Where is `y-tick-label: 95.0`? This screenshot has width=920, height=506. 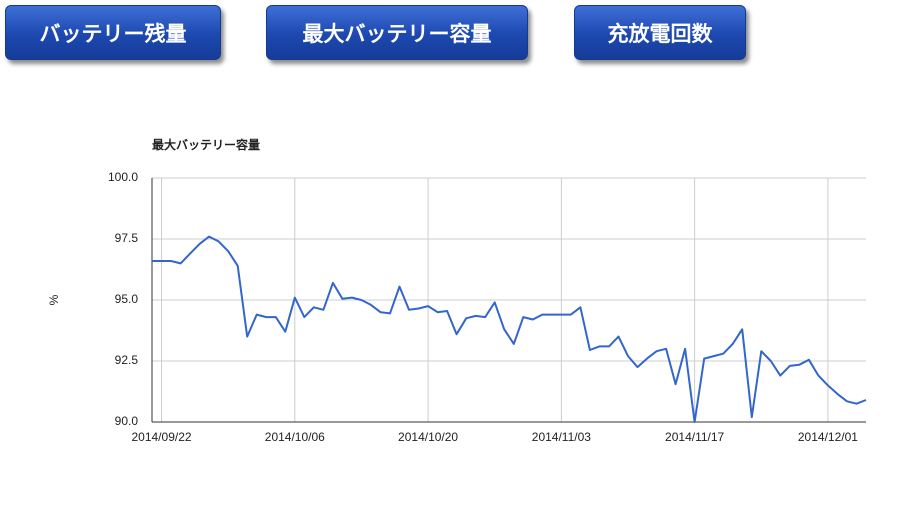
y-tick-label: 95.0 is located at coordinates (127, 299).